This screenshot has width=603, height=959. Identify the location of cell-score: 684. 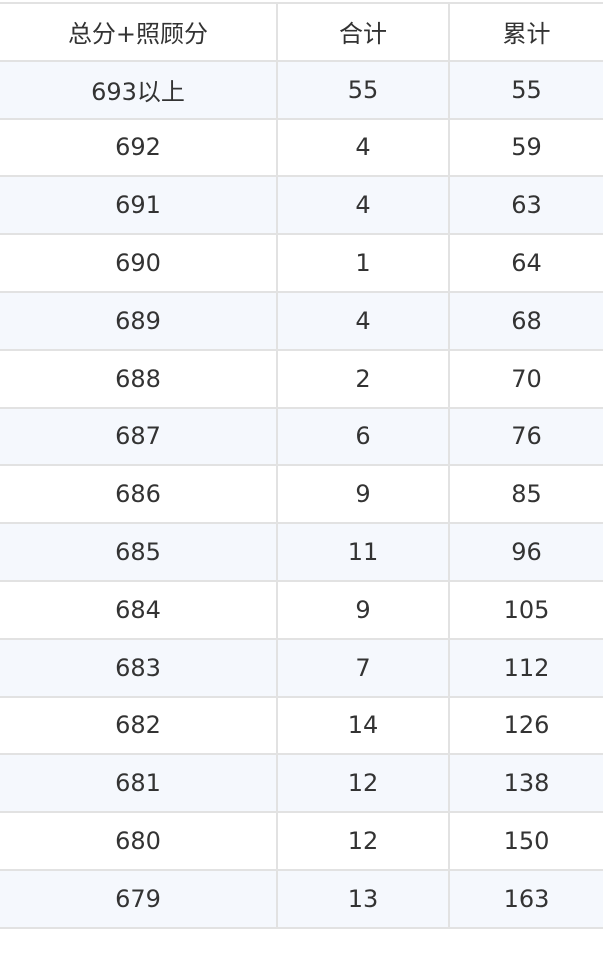
(139, 609).